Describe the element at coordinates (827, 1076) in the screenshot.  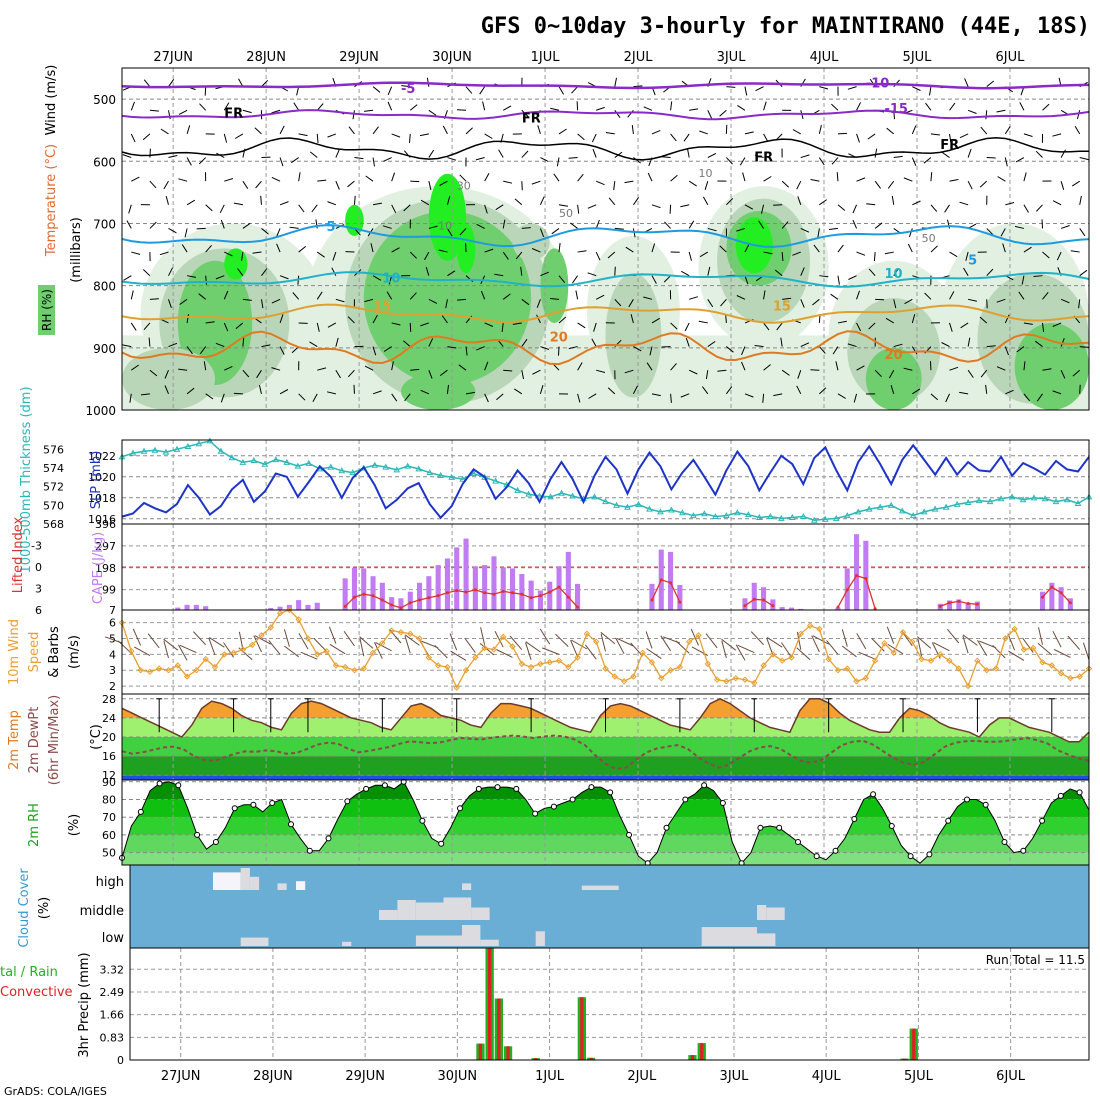
I see `date-label: 4JUL` at that location.